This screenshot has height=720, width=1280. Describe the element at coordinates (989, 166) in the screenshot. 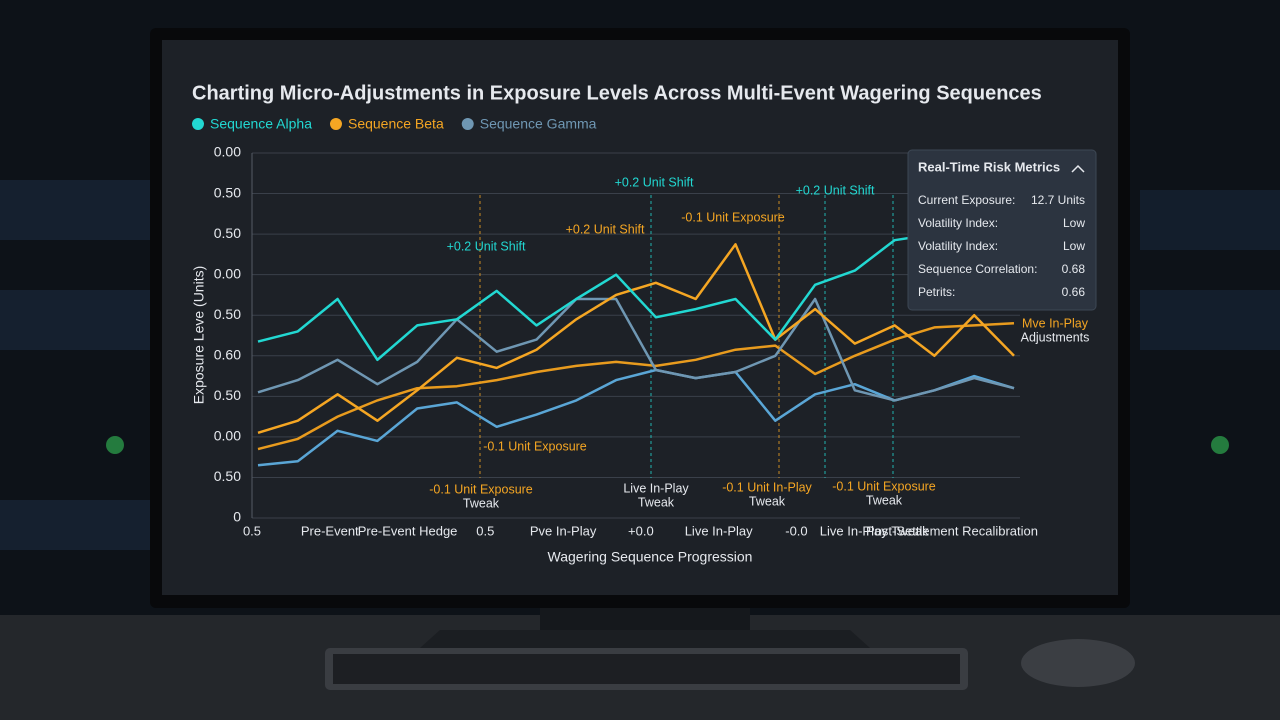

I see `panel-title: Real-Time Risk Metrics` at that location.